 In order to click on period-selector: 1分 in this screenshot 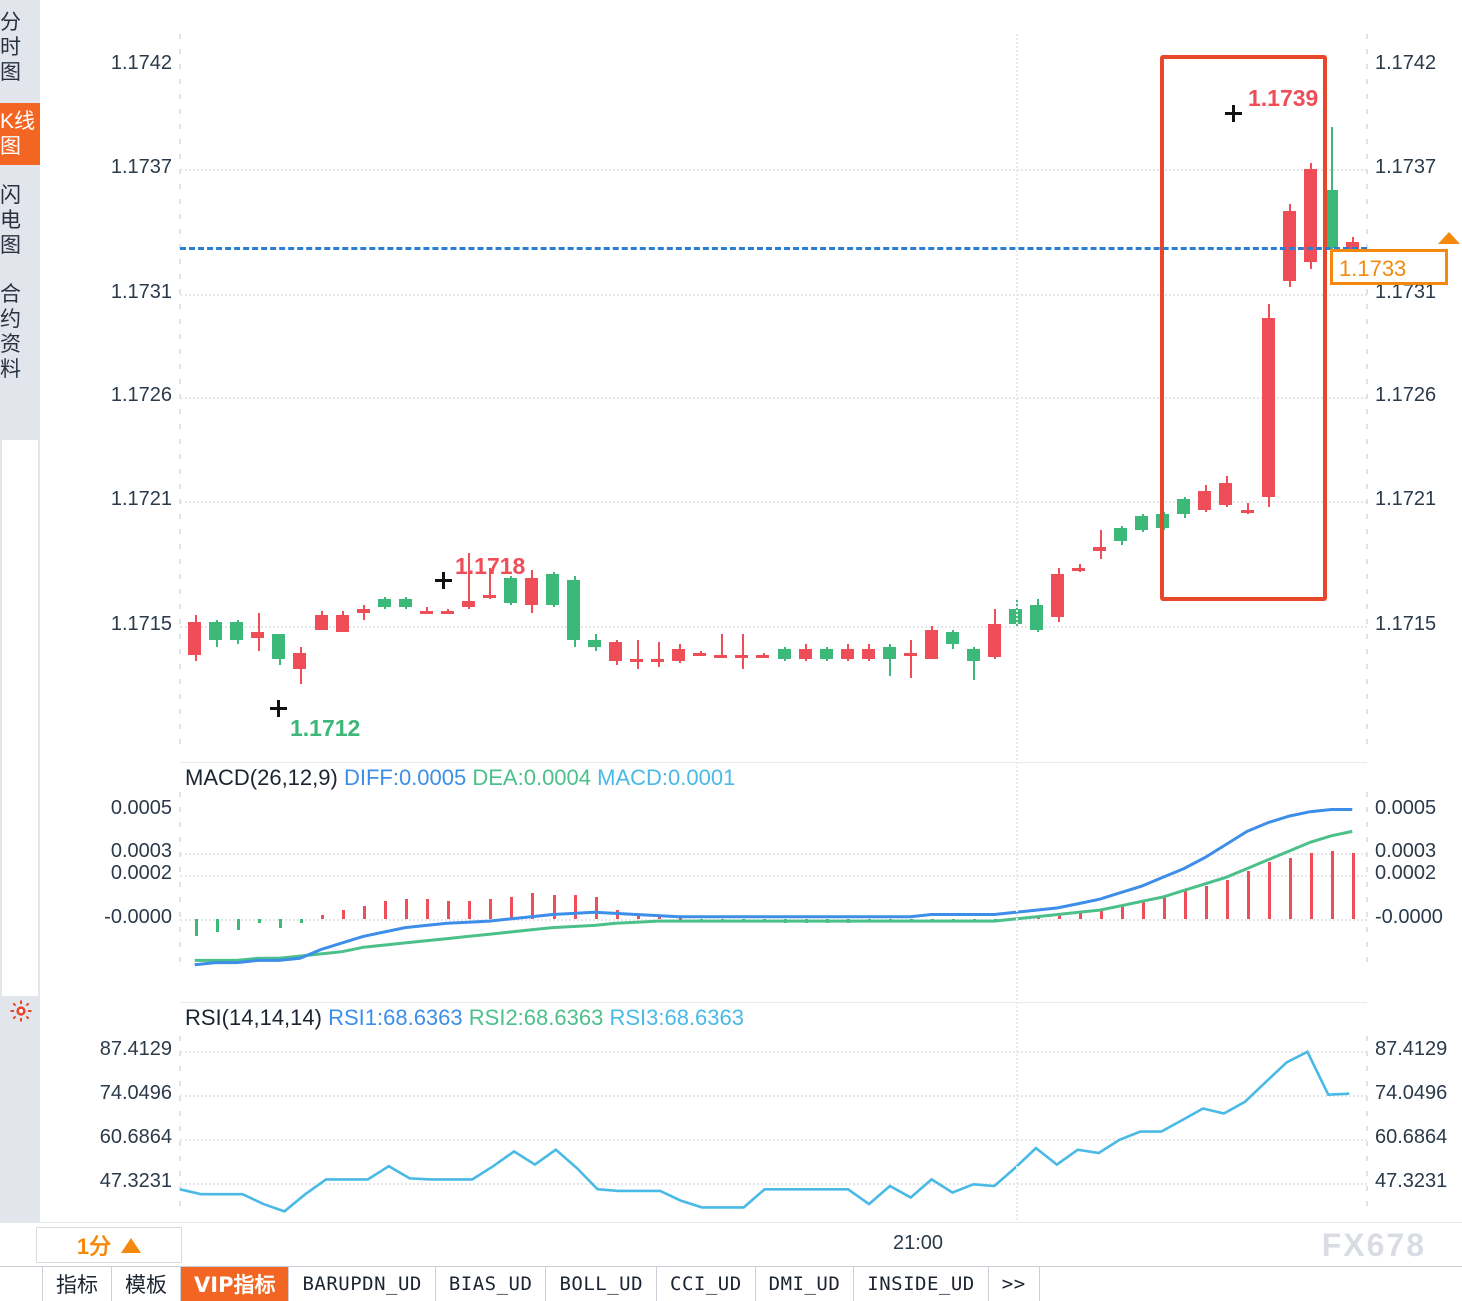, I will do `click(109, 1245)`.